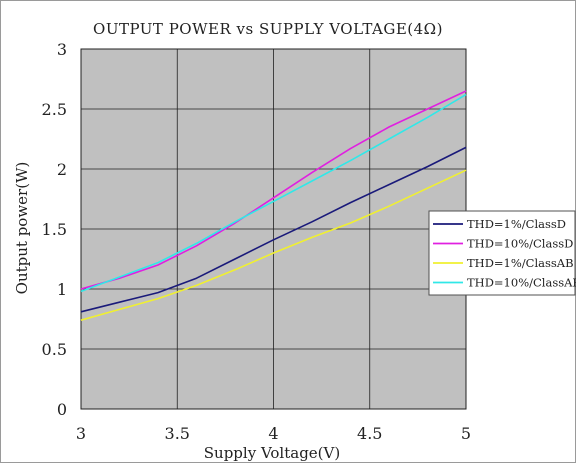  What do you see at coordinates (81, 433) in the screenshot?
I see `x-tick-label: 3` at bounding box center [81, 433].